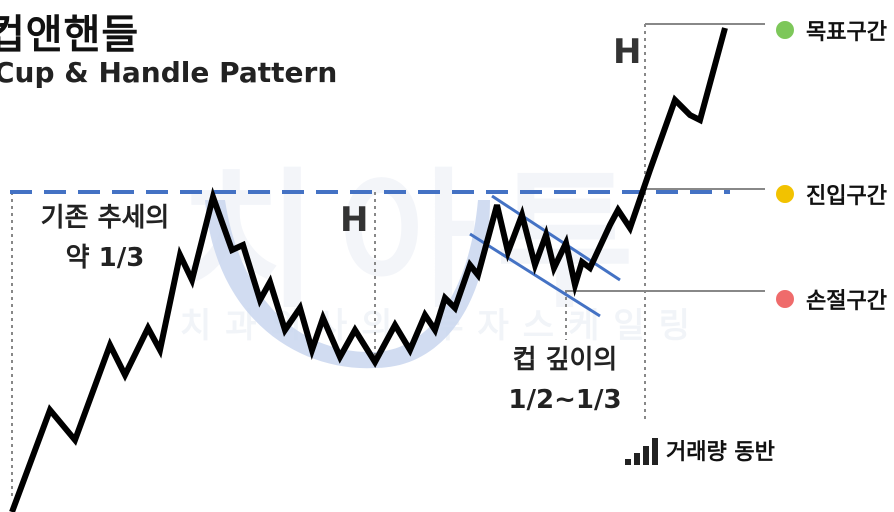 Image resolution: width=894 pixels, height=512 pixels. Describe the element at coordinates (565, 400) in the screenshot. I see `cup-depth-label-line2: 1/2~1/3` at that location.